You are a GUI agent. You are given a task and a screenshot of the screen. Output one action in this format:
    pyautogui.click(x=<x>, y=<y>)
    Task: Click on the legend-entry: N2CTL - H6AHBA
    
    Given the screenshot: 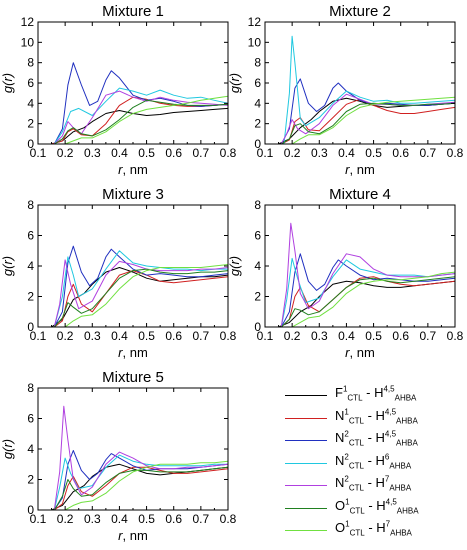 What is the action you would take?
    pyautogui.click(x=373, y=464)
    